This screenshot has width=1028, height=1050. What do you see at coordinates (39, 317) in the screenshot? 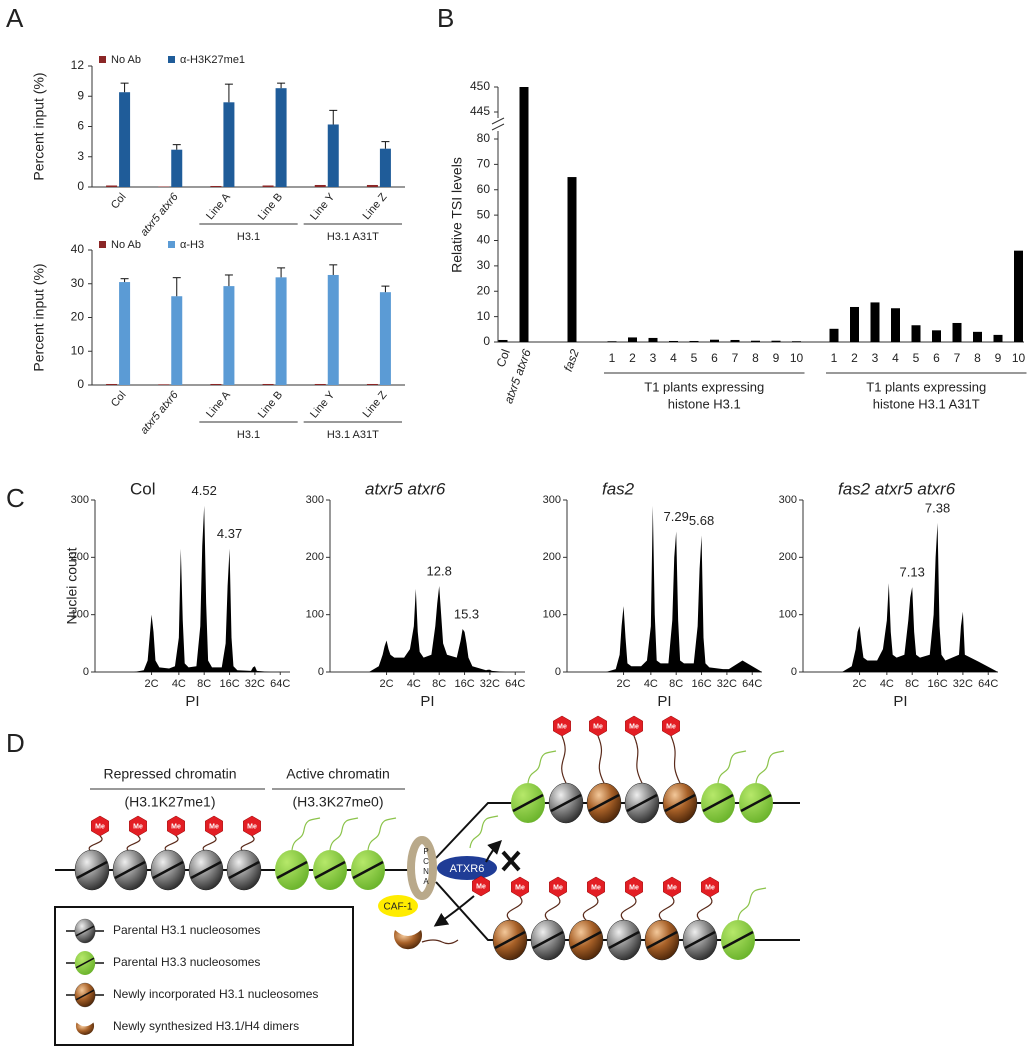
I see `y-axis-label: Percent input (%)` at bounding box center [39, 317].